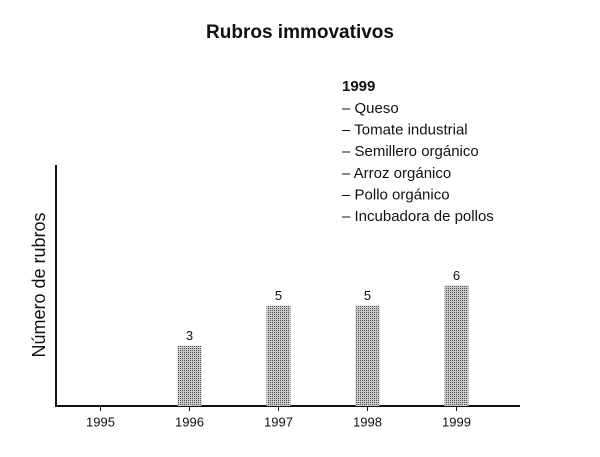 The width and height of the screenshot is (600, 457). What do you see at coordinates (367, 421) in the screenshot?
I see `x-tick-label: 1998` at bounding box center [367, 421].